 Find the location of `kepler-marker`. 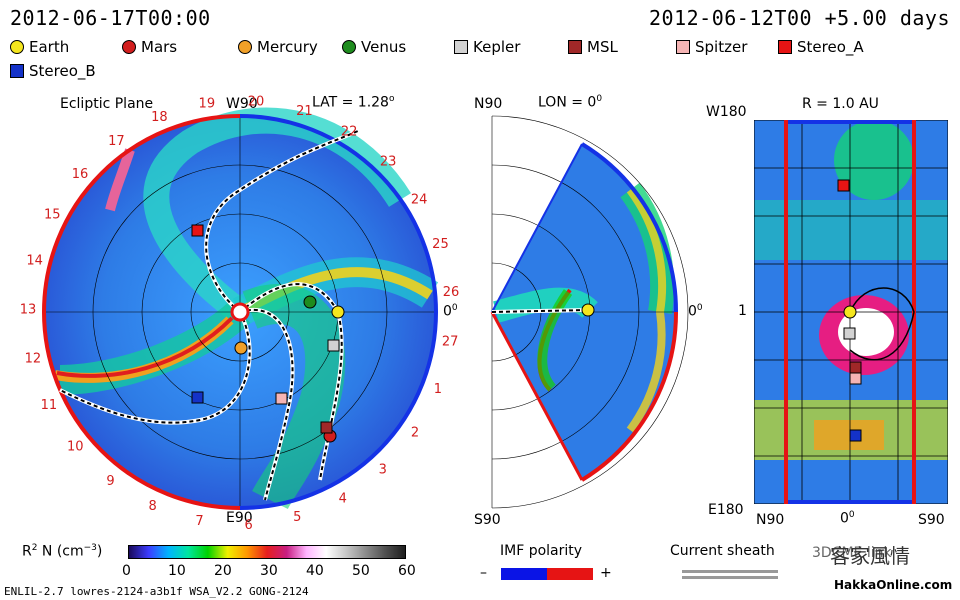

kepler-marker is located at coordinates (849, 333).